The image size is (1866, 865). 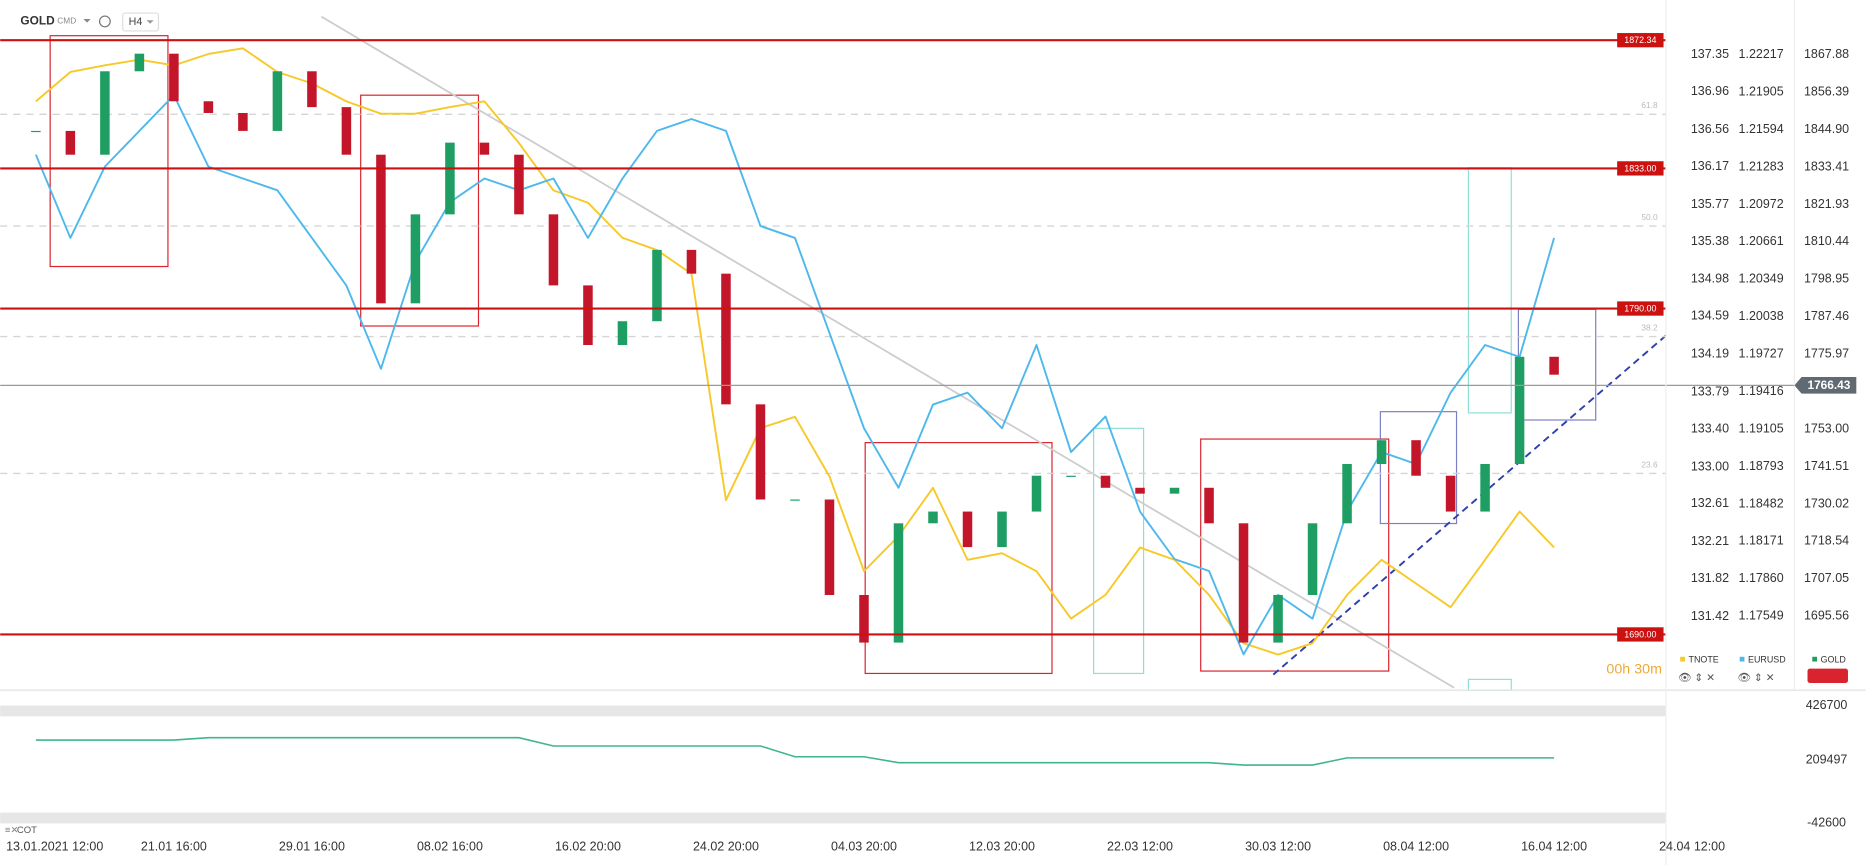 I want to click on y-tick-label: 1.19727, so click(x=1761, y=354).